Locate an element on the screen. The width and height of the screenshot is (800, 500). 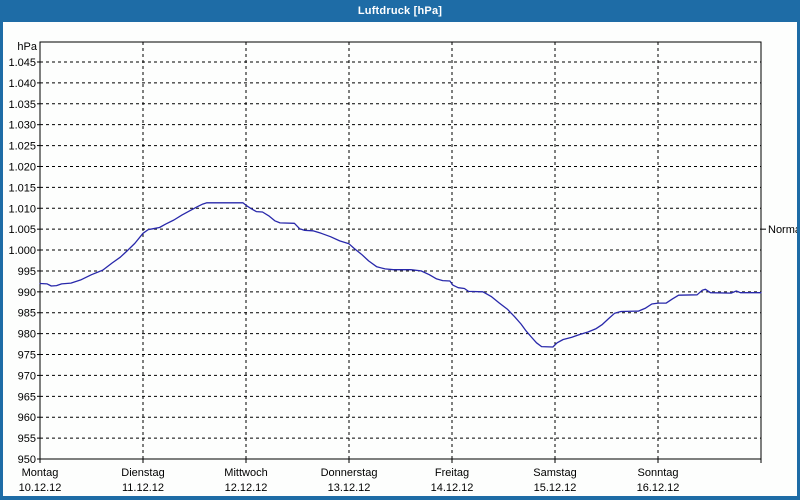
y-tick-label: 965 is located at coordinates (27, 397).